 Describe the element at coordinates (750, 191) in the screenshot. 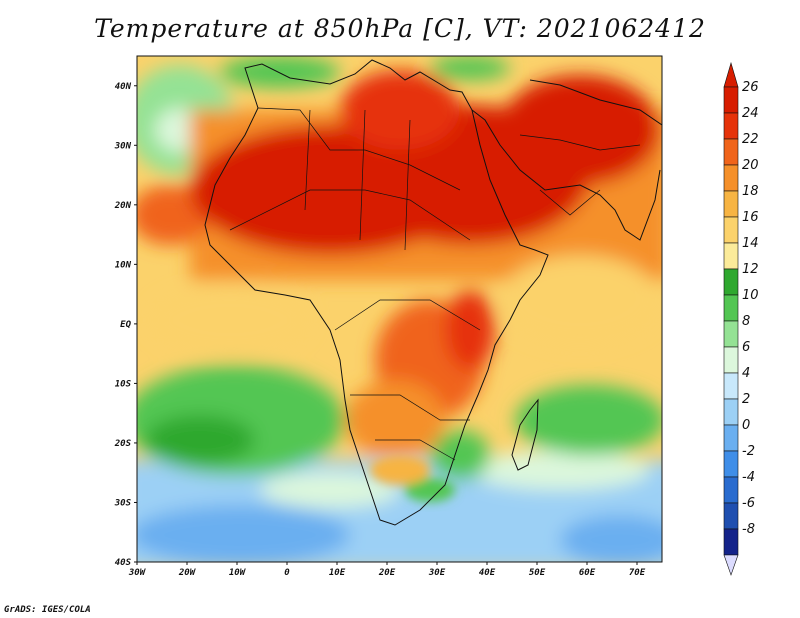

I see `colorbar-label: 18` at that location.